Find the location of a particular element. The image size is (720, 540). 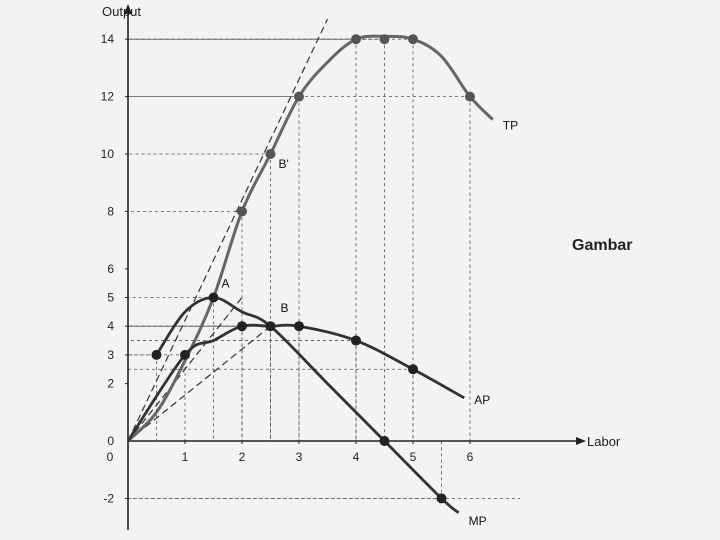

y-tick-label: 2 is located at coordinates (110, 384).